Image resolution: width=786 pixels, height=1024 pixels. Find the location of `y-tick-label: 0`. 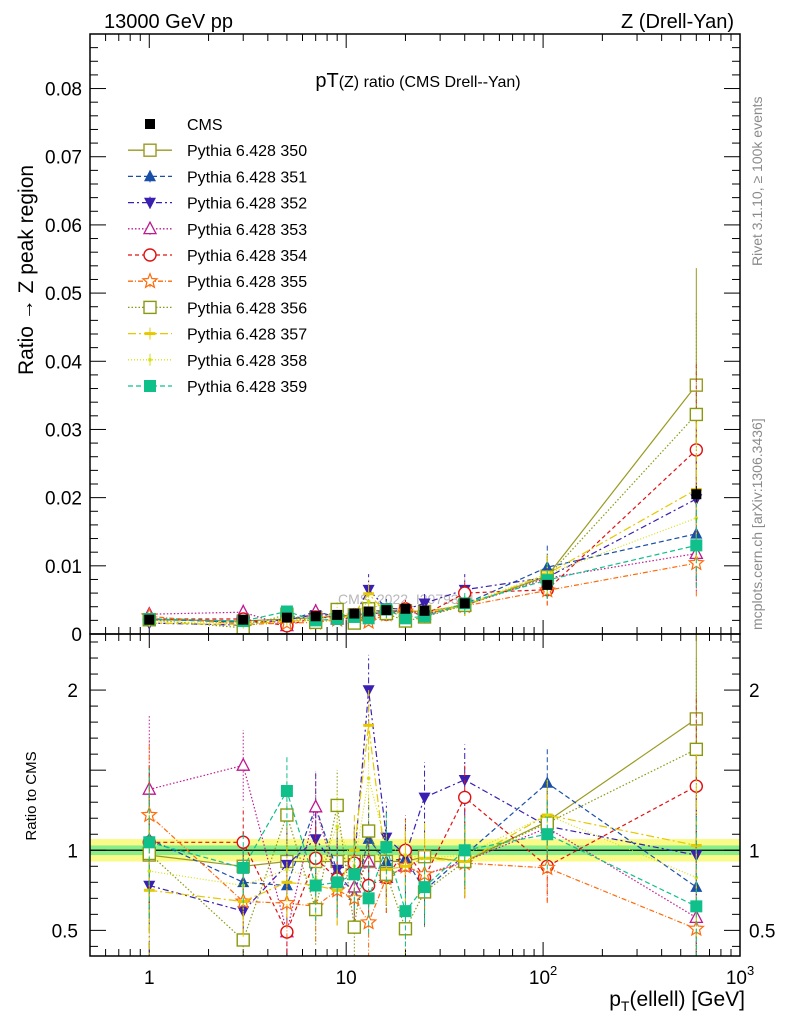

y-tick-label: 0 is located at coordinates (76, 635).